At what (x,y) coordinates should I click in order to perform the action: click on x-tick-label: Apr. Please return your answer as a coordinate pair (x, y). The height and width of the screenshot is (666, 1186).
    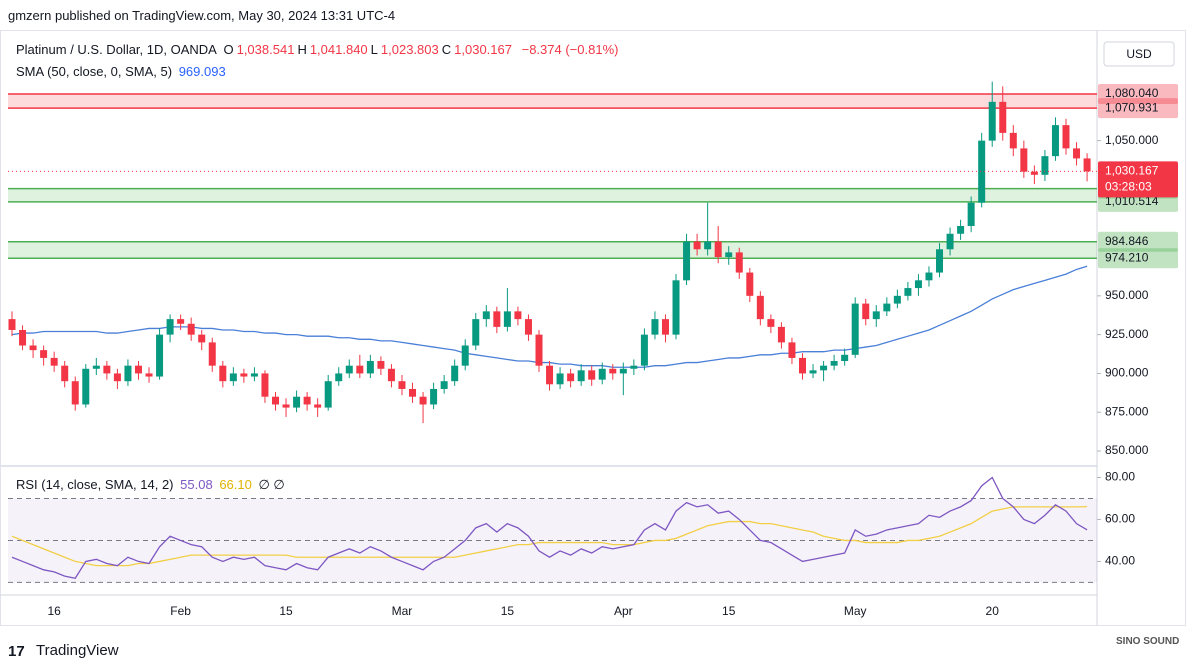
    Looking at the image, I should click on (623, 611).